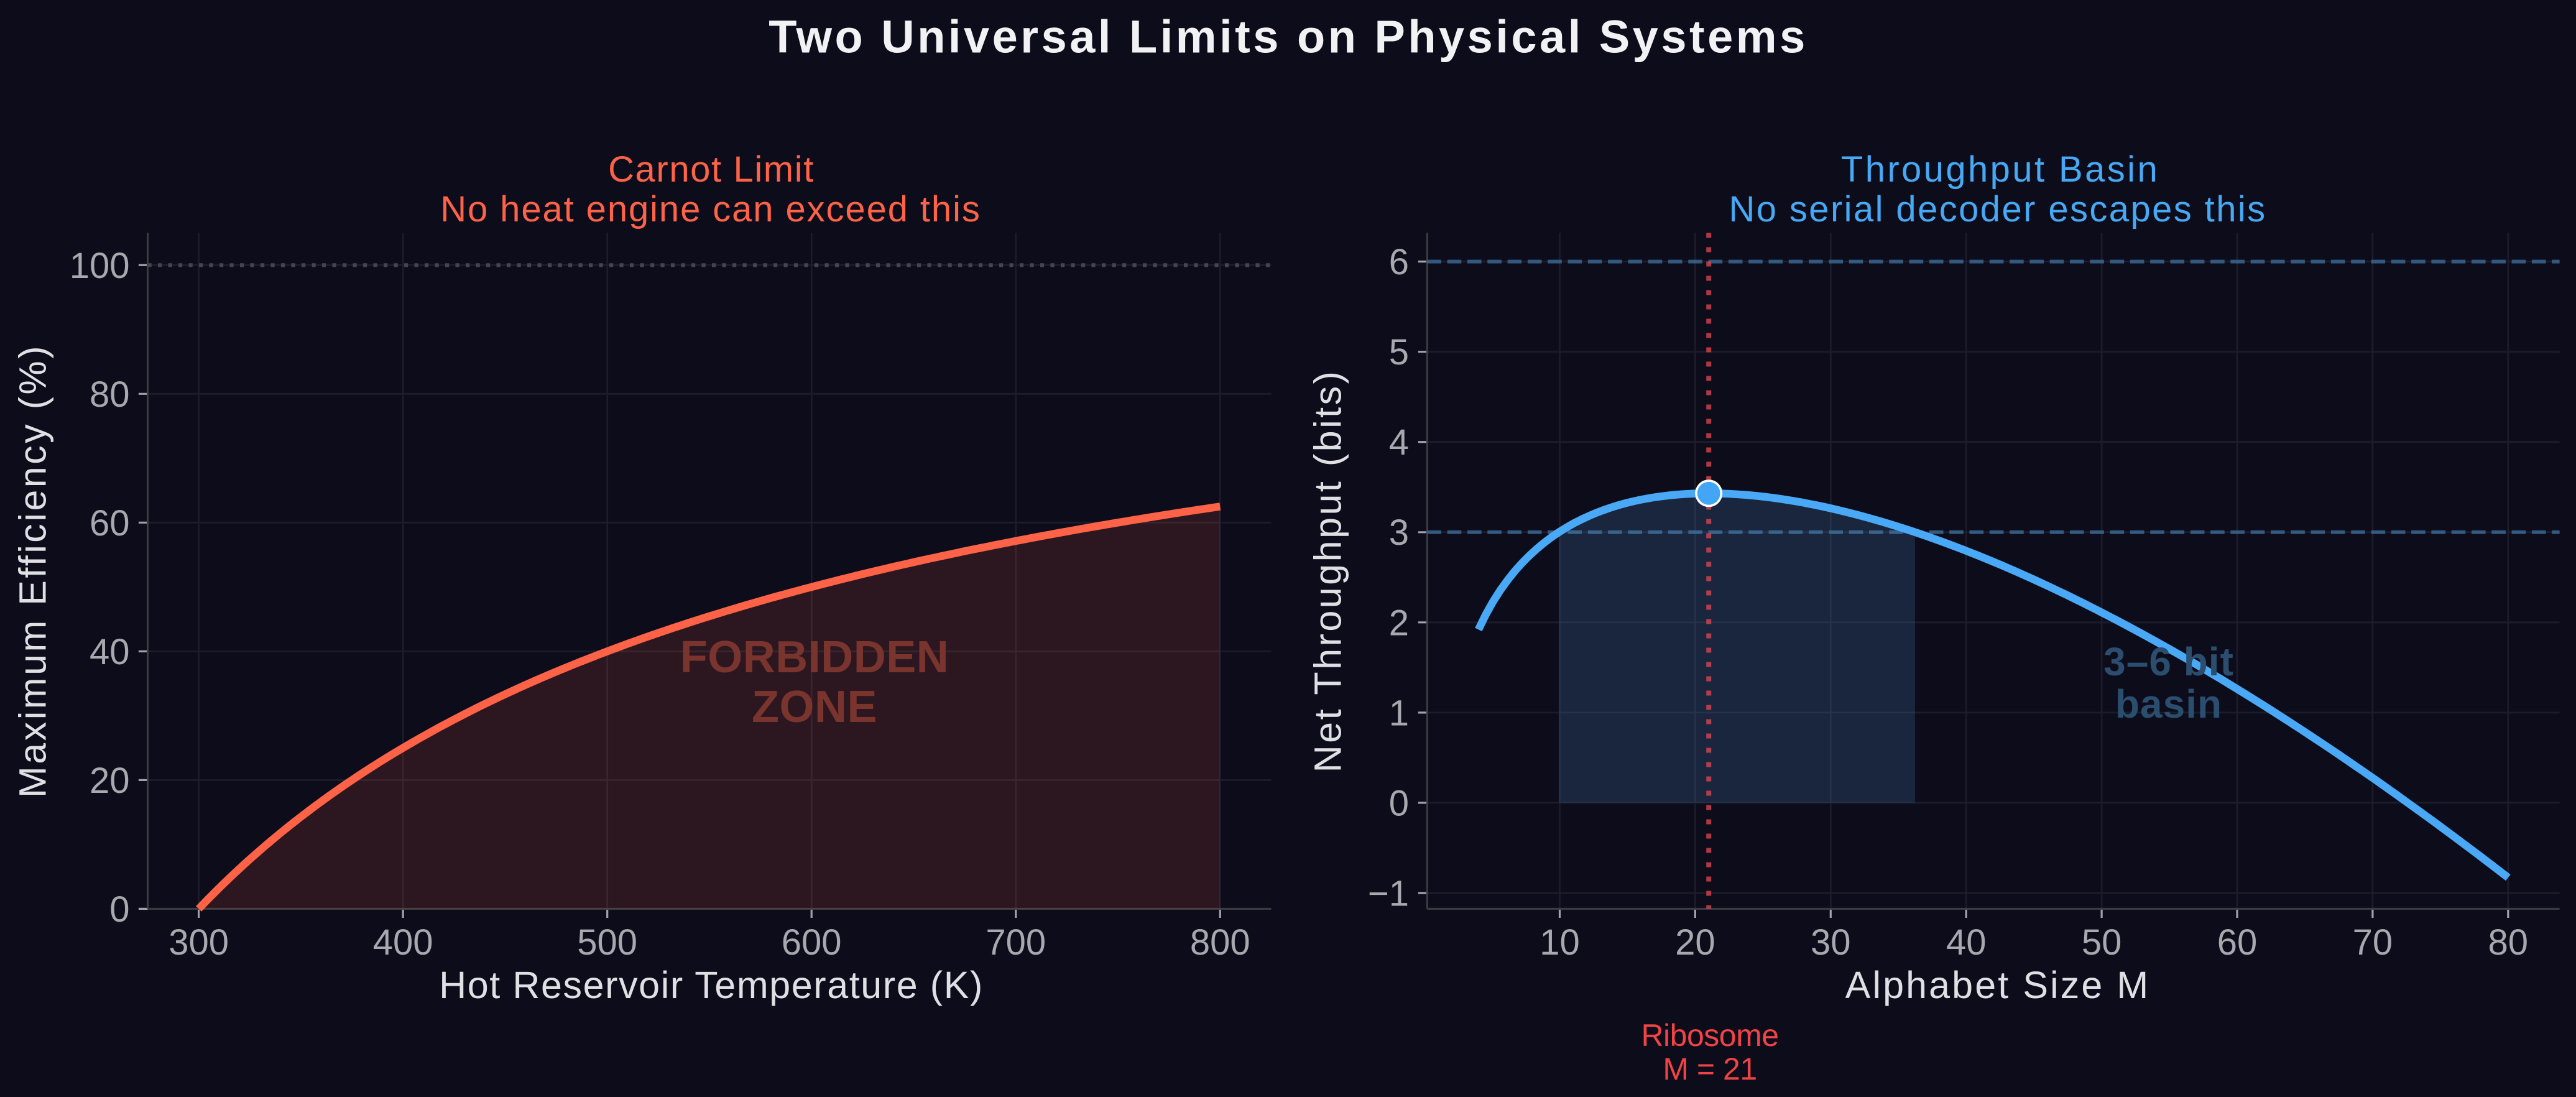 This screenshot has width=2576, height=1097. Describe the element at coordinates (1560, 943) in the screenshot. I see `svg-text: 10` at that location.